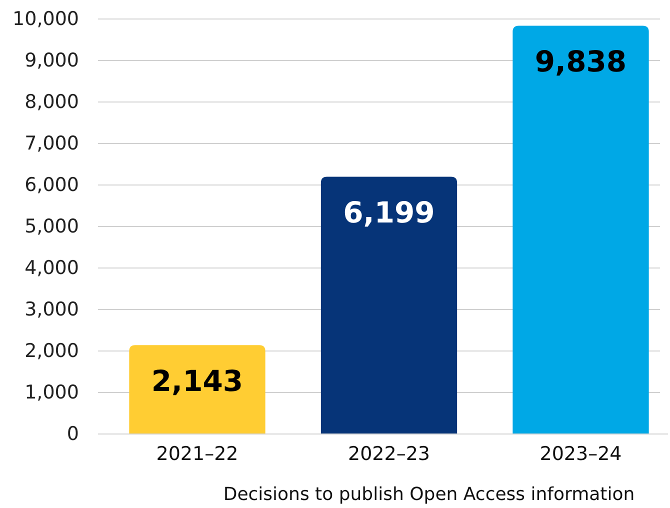  What do you see at coordinates (51, 143) in the screenshot?
I see `y-tick-label: 7,000` at bounding box center [51, 143].